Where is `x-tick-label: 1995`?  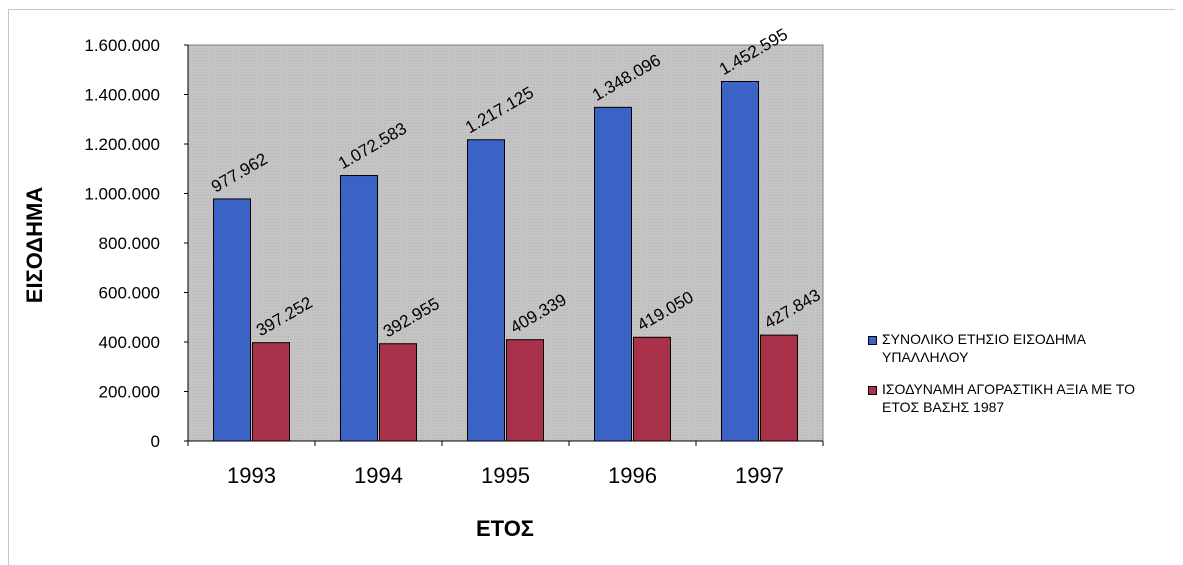
x-tick-label: 1995 is located at coordinates (505, 475).